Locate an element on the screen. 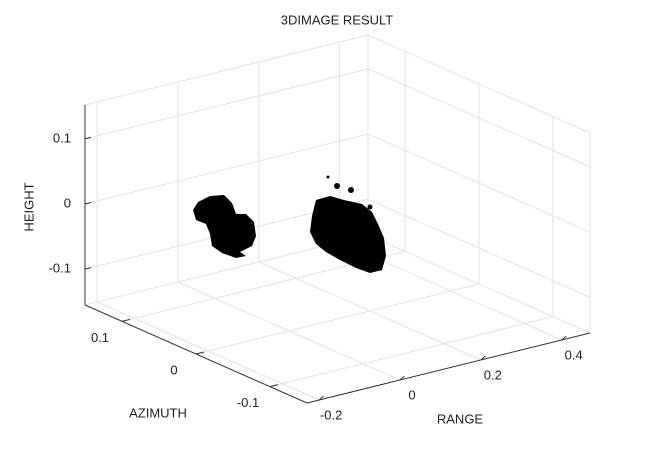 The height and width of the screenshot is (451, 651). point-cloud is located at coordinates (289, 224).